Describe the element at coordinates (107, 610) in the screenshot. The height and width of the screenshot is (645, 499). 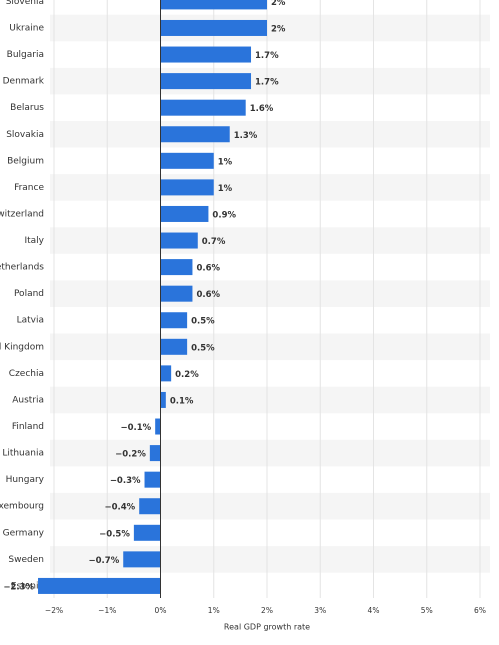
I see `x-tick-label: −1%` at that location.